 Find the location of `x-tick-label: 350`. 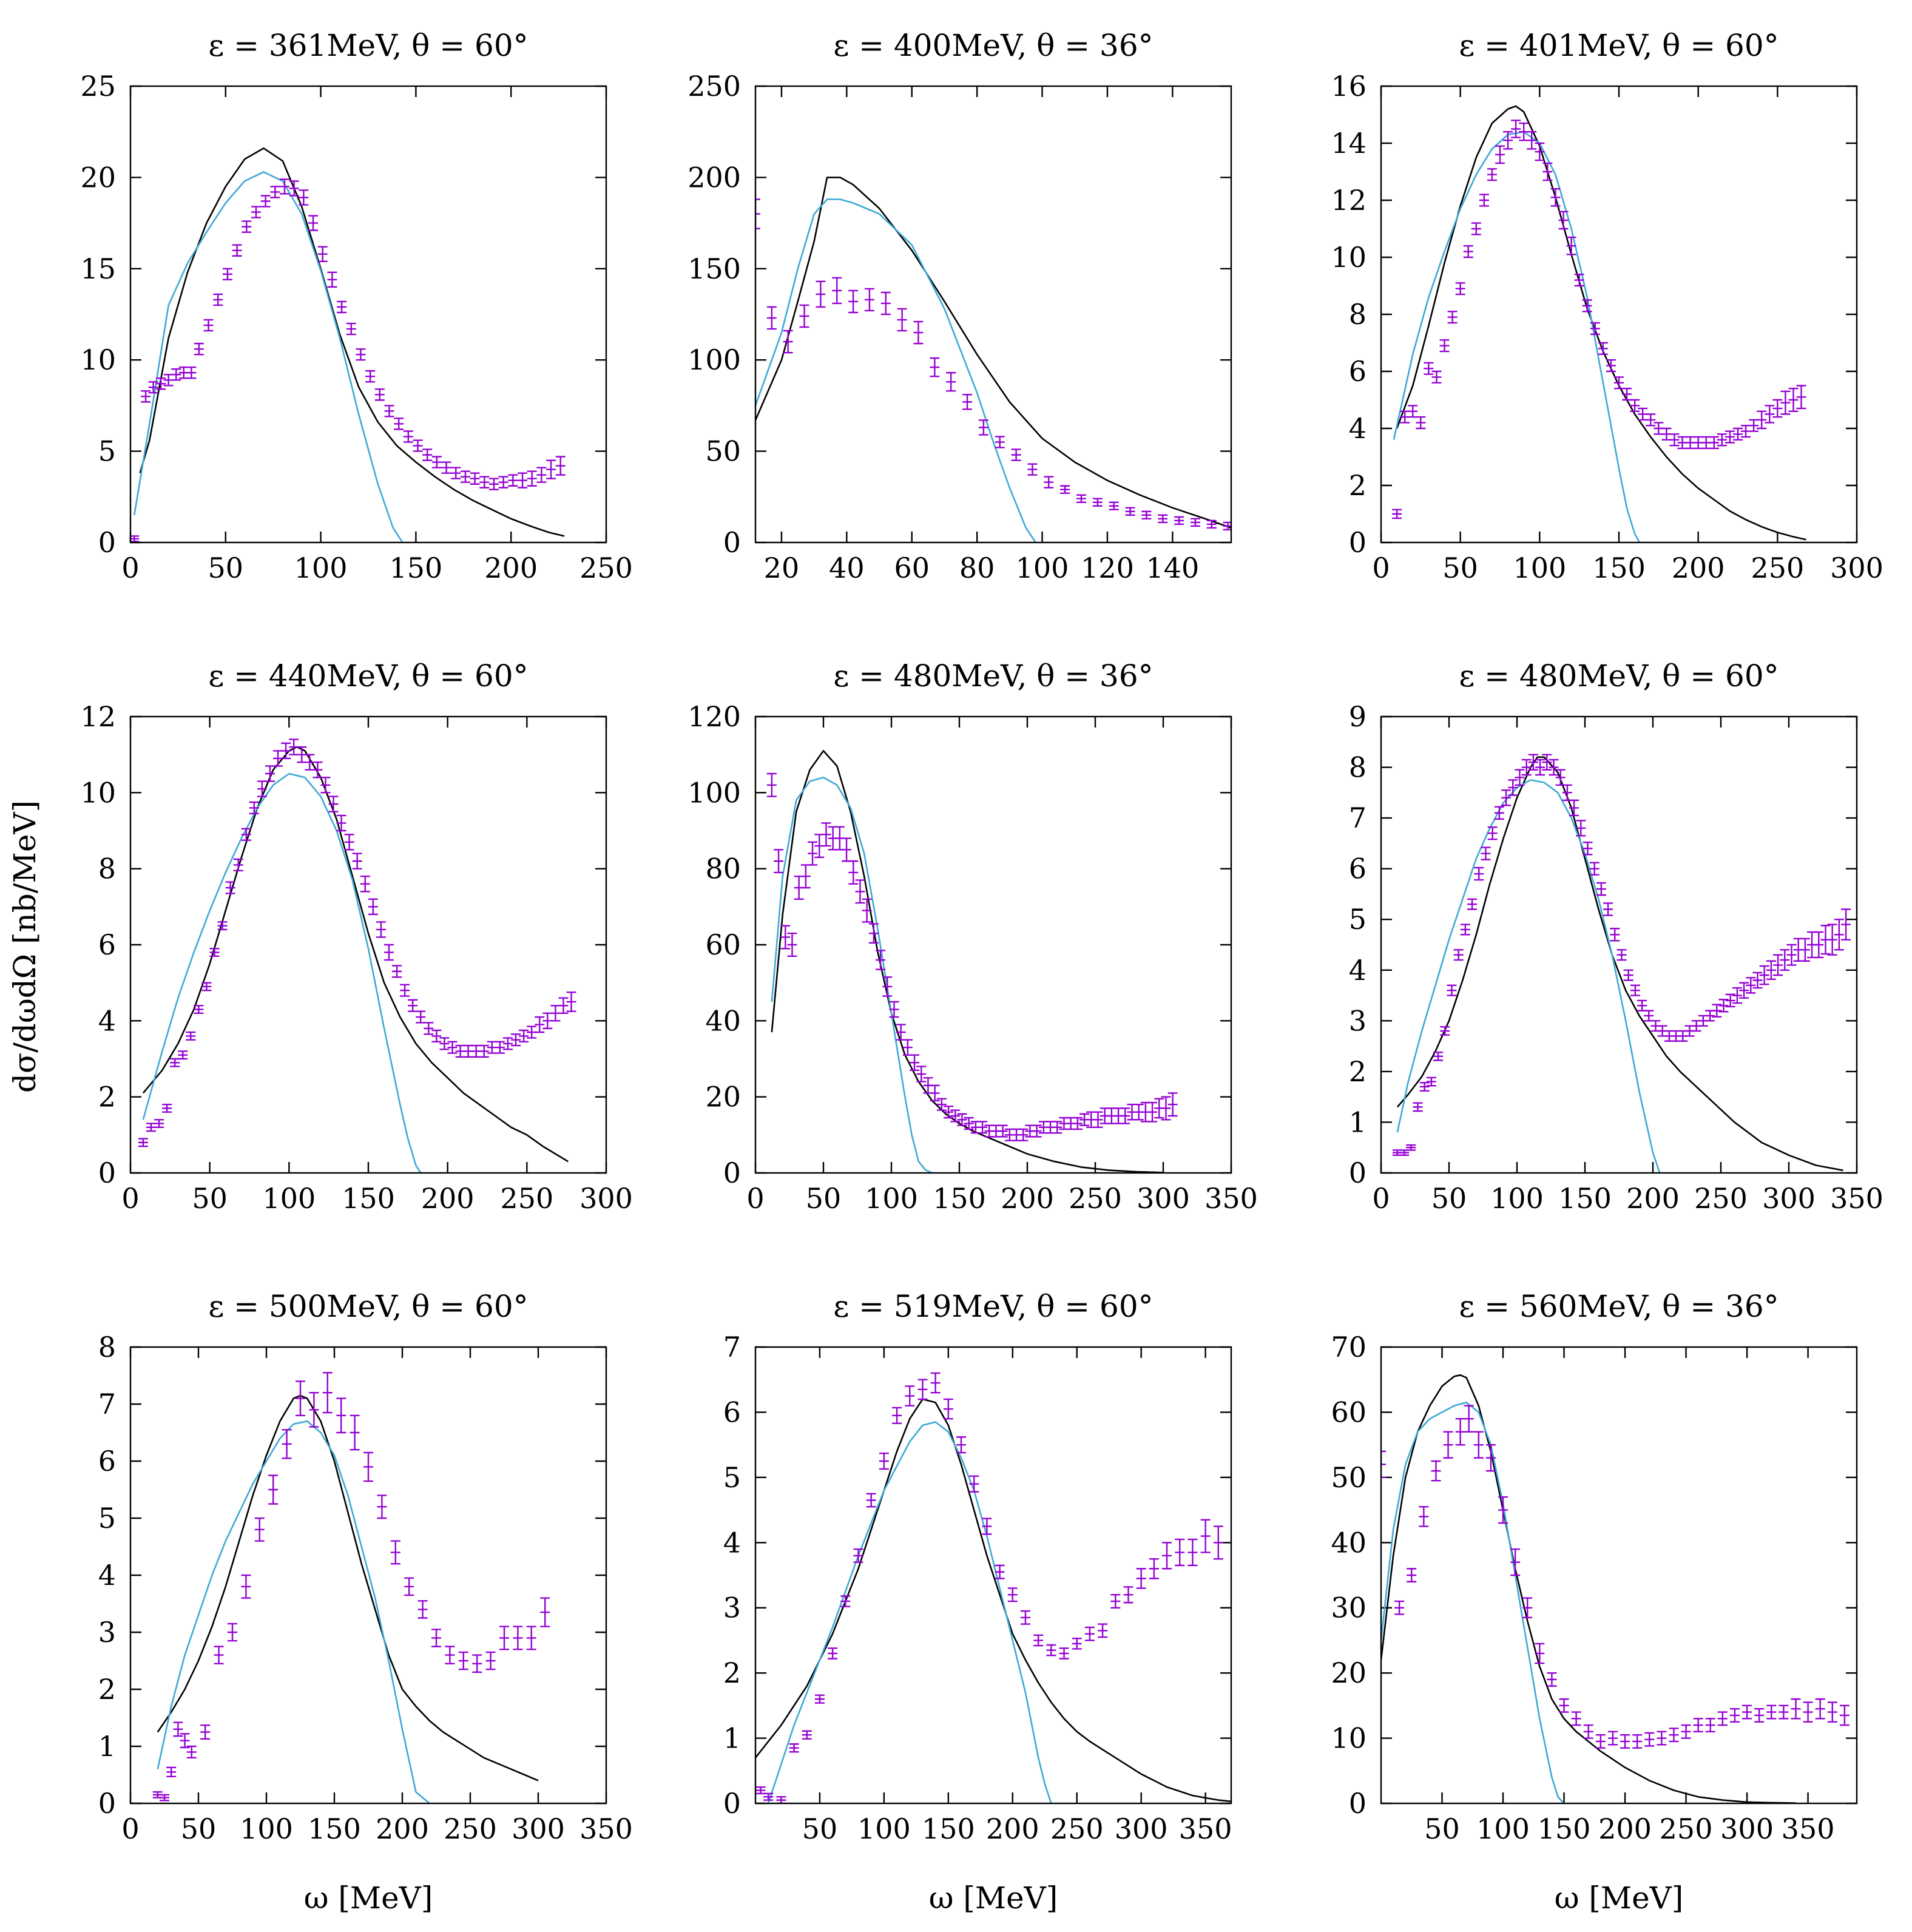

x-tick-label: 350 is located at coordinates (1856, 1198).